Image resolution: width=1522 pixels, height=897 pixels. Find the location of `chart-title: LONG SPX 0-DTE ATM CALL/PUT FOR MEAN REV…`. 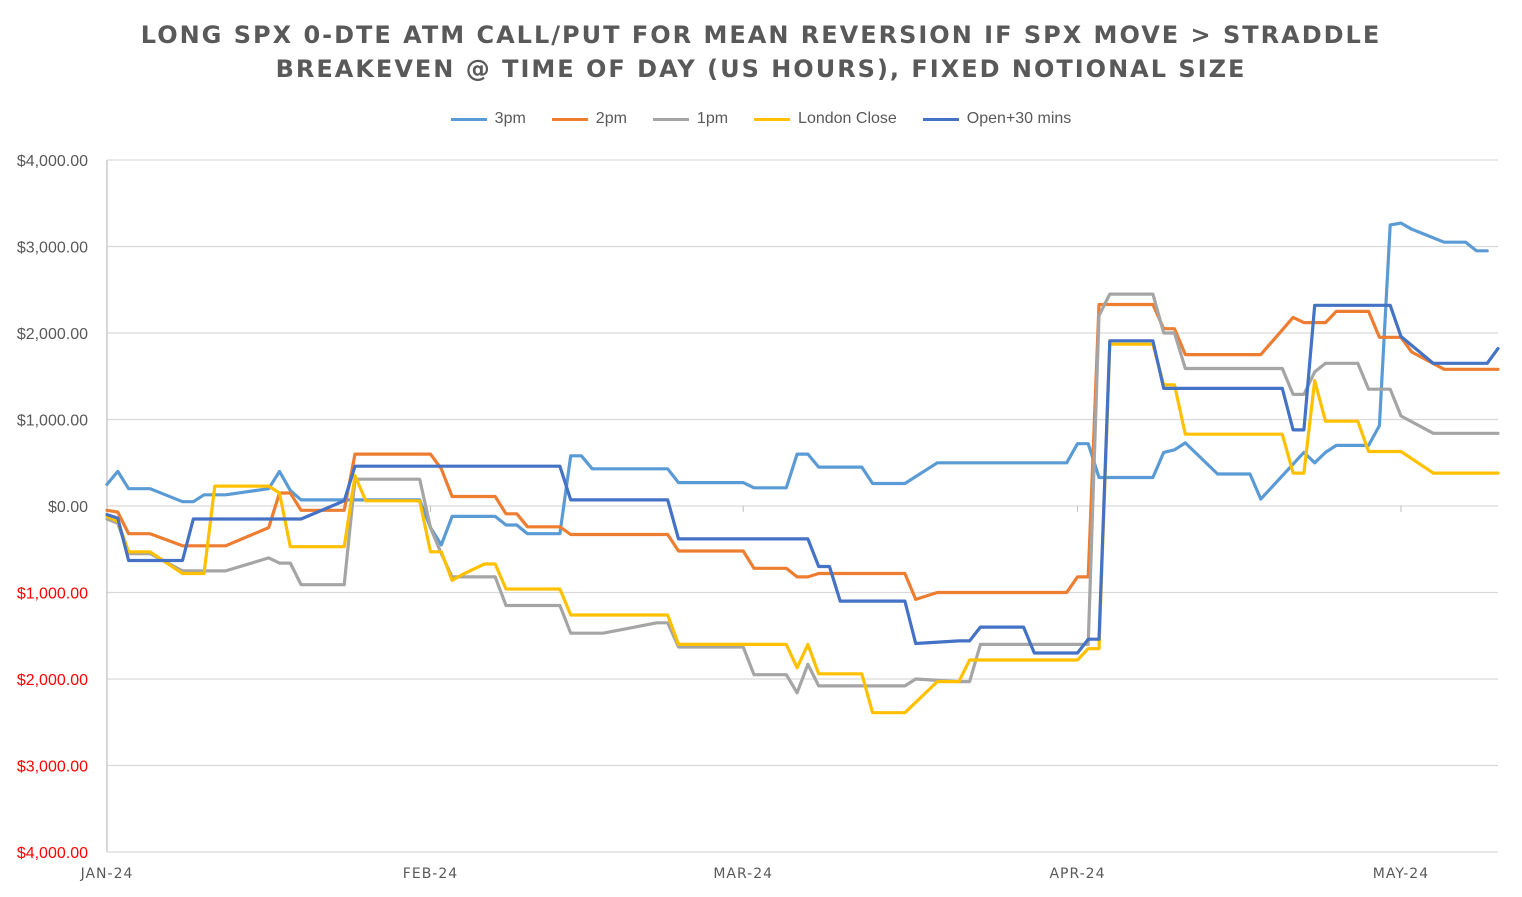

chart-title: LONG SPX 0-DTE ATM CALL/PUT FOR MEAN REV… is located at coordinates (761, 52).